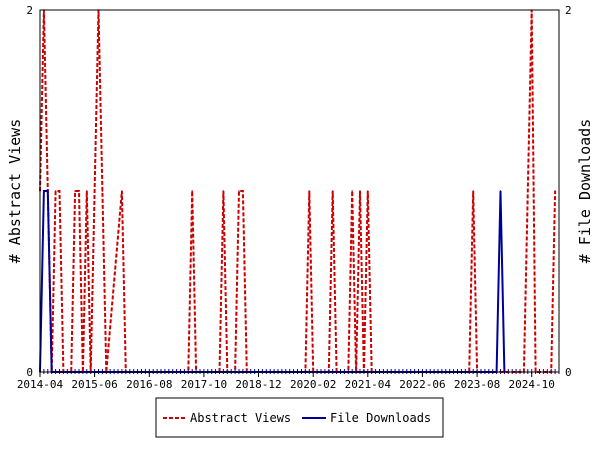 This screenshot has height=450, width=600. I want to click on x-tick-label: 2023-08, so click(477, 384).